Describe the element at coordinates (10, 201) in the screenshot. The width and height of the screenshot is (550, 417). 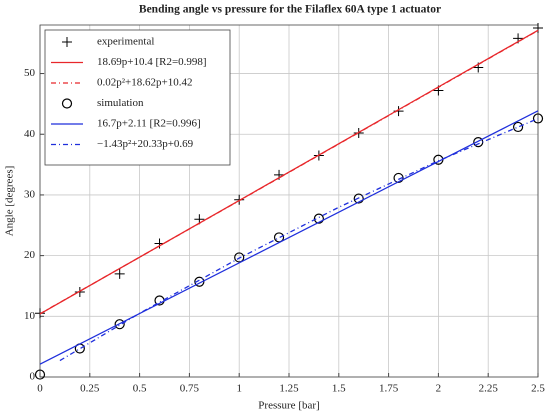
I see `y-axis-label: Angle [degrees]` at that location.